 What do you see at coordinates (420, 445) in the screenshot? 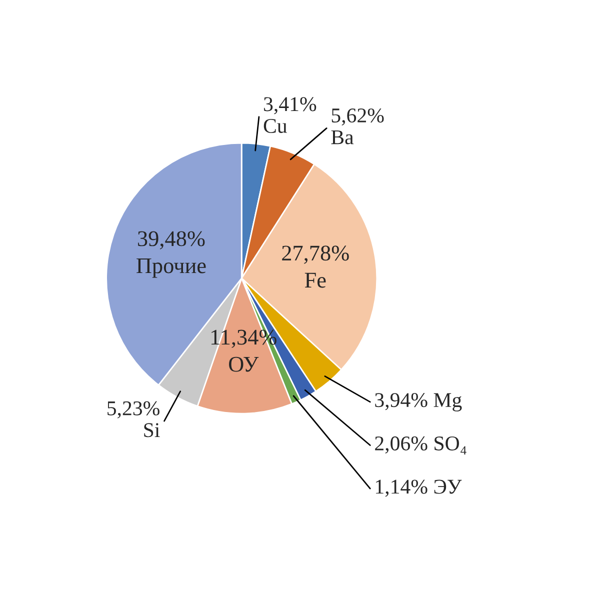
I see `slice-label: 2,06% SO₄` at bounding box center [420, 445].